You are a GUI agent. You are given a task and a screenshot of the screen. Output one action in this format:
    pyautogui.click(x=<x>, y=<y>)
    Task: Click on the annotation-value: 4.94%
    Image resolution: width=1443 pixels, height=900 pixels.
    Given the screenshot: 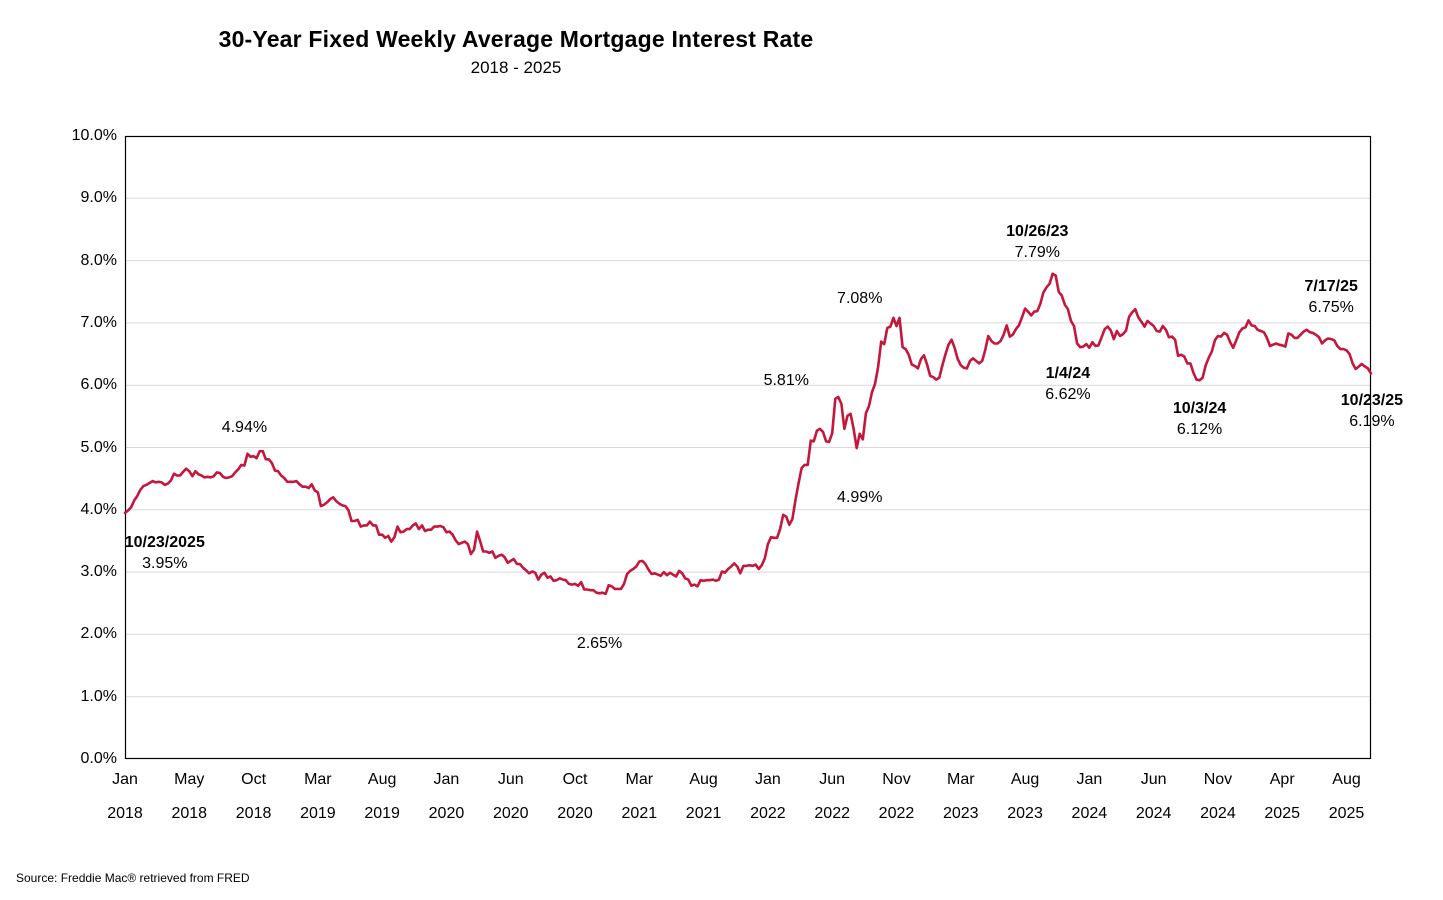 What is the action you would take?
    pyautogui.click(x=244, y=427)
    